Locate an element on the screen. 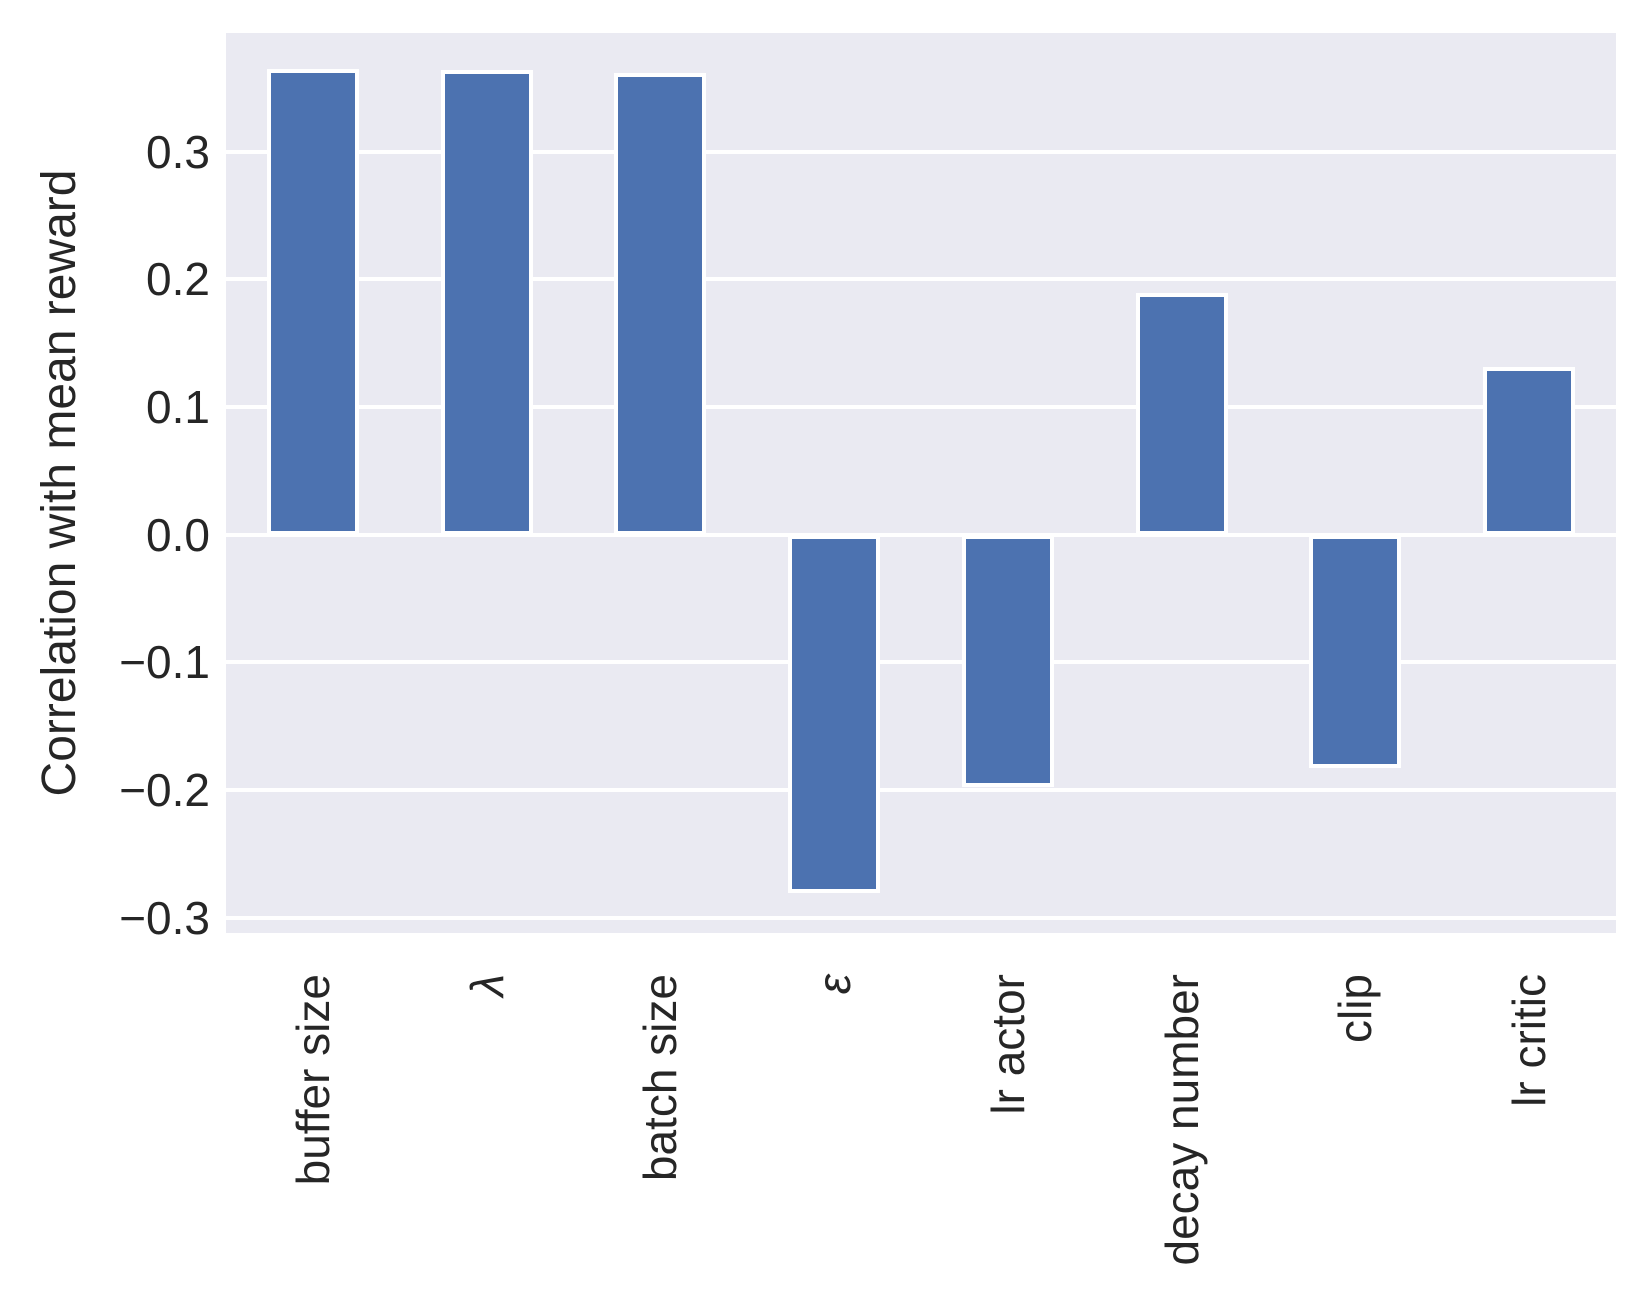 This screenshot has height=1296, width=1647. bar-buffer-size is located at coordinates (312, 301).